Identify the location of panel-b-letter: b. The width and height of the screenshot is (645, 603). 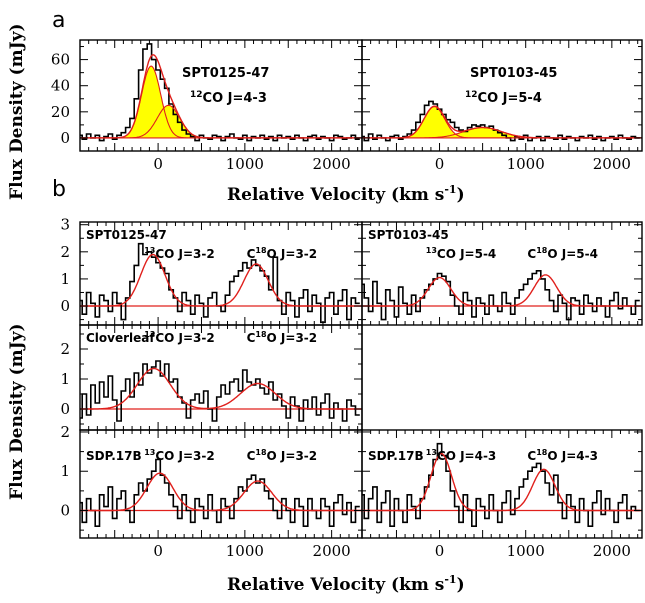
(59, 189).